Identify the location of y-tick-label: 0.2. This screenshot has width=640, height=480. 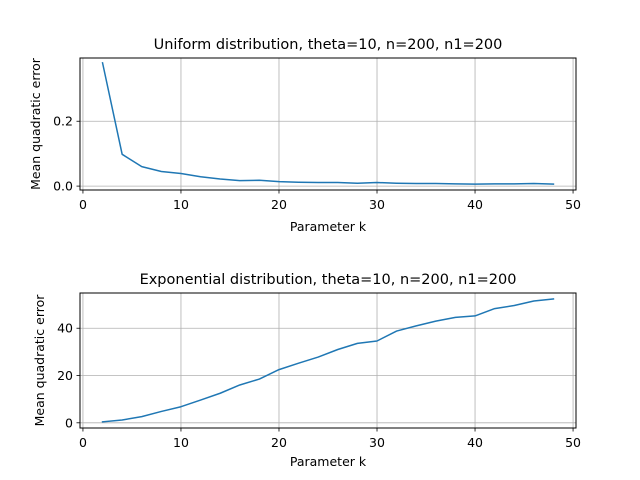
(63, 121).